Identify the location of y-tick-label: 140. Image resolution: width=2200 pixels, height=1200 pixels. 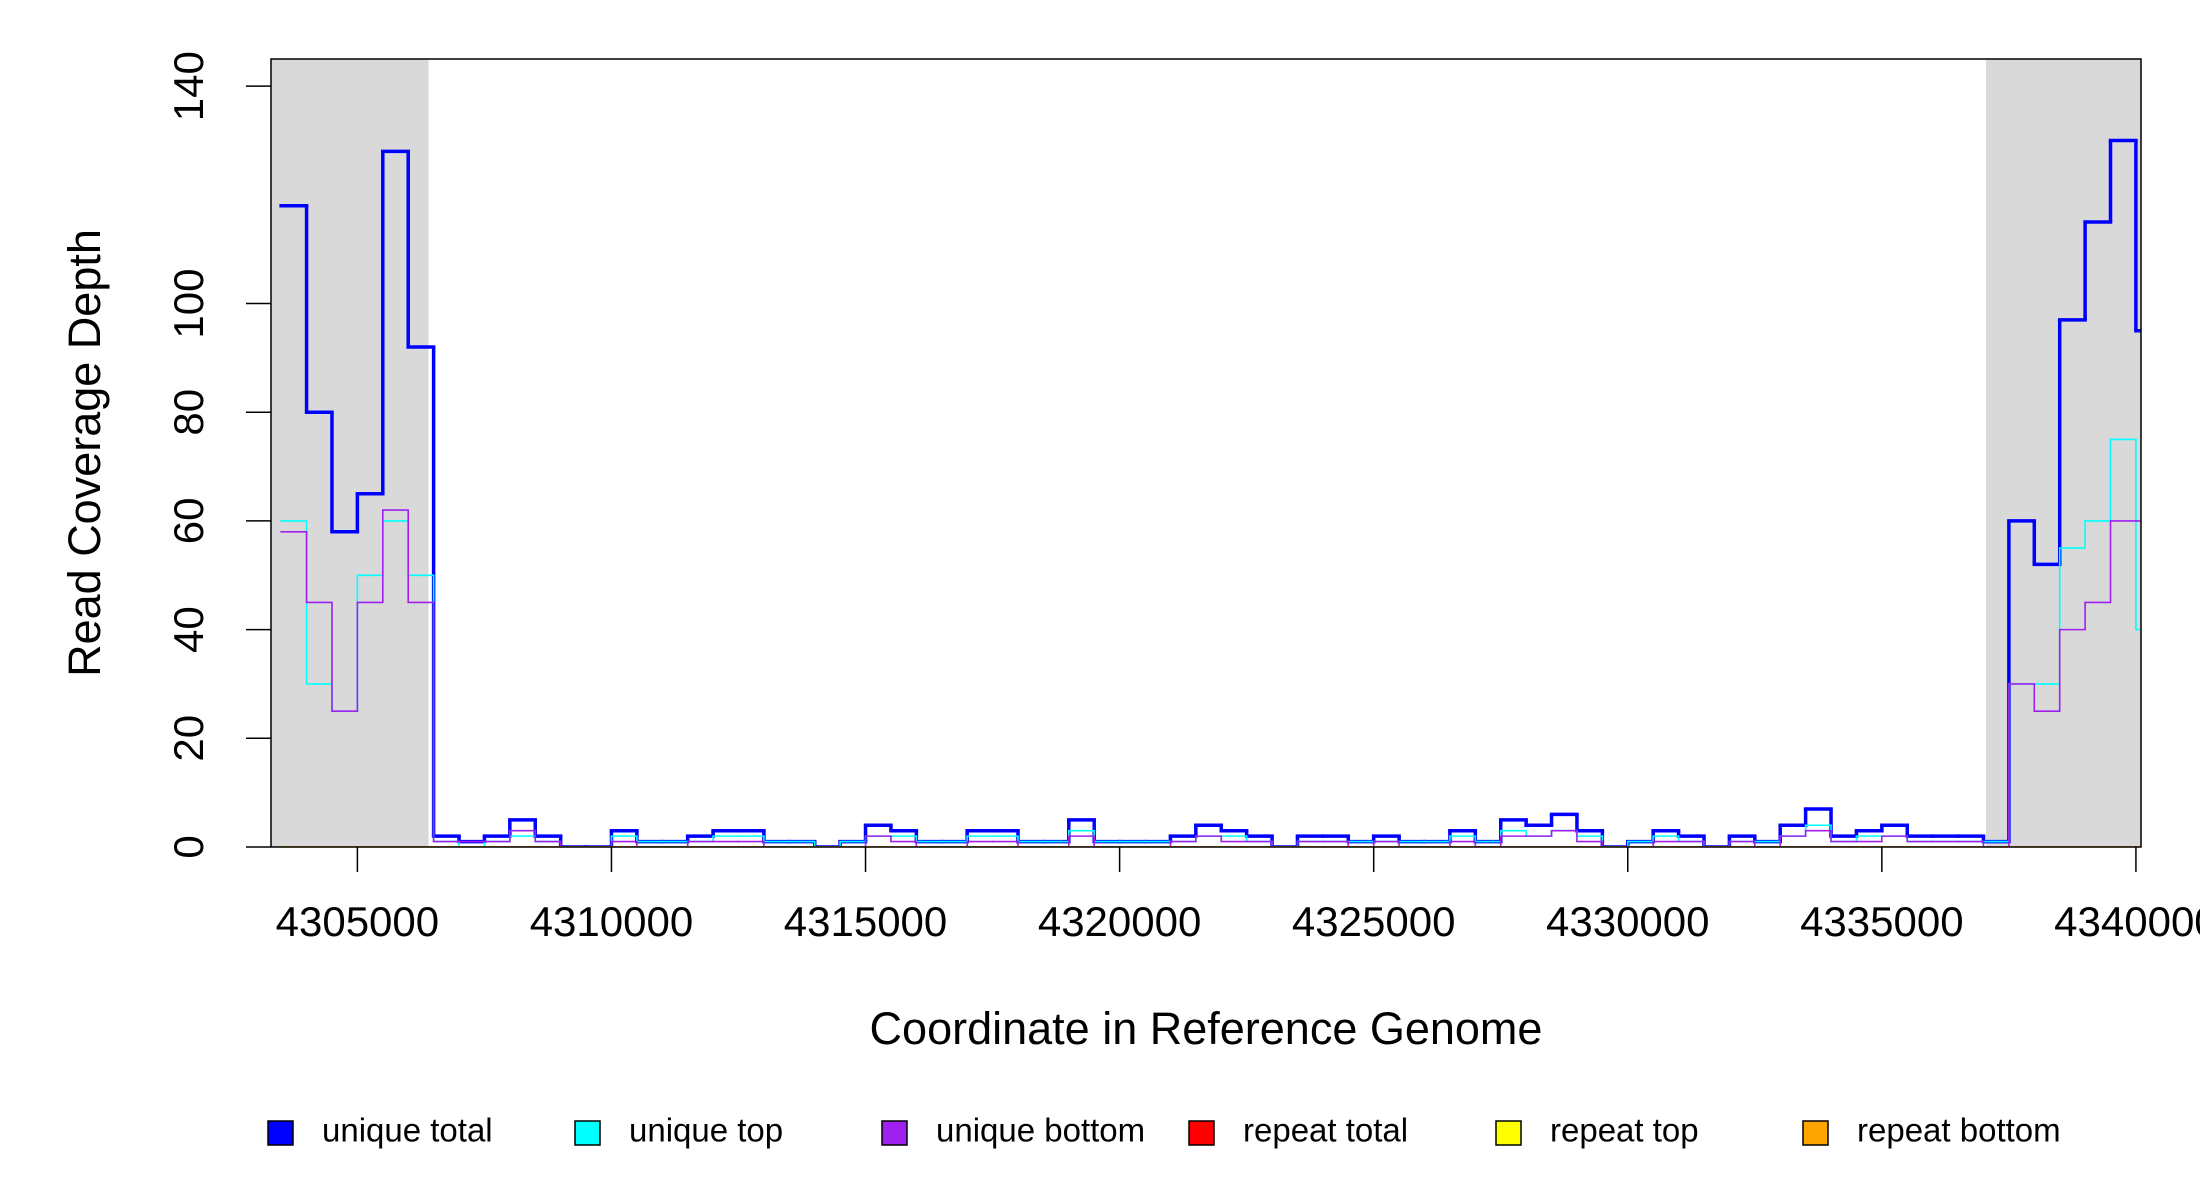
(188, 86).